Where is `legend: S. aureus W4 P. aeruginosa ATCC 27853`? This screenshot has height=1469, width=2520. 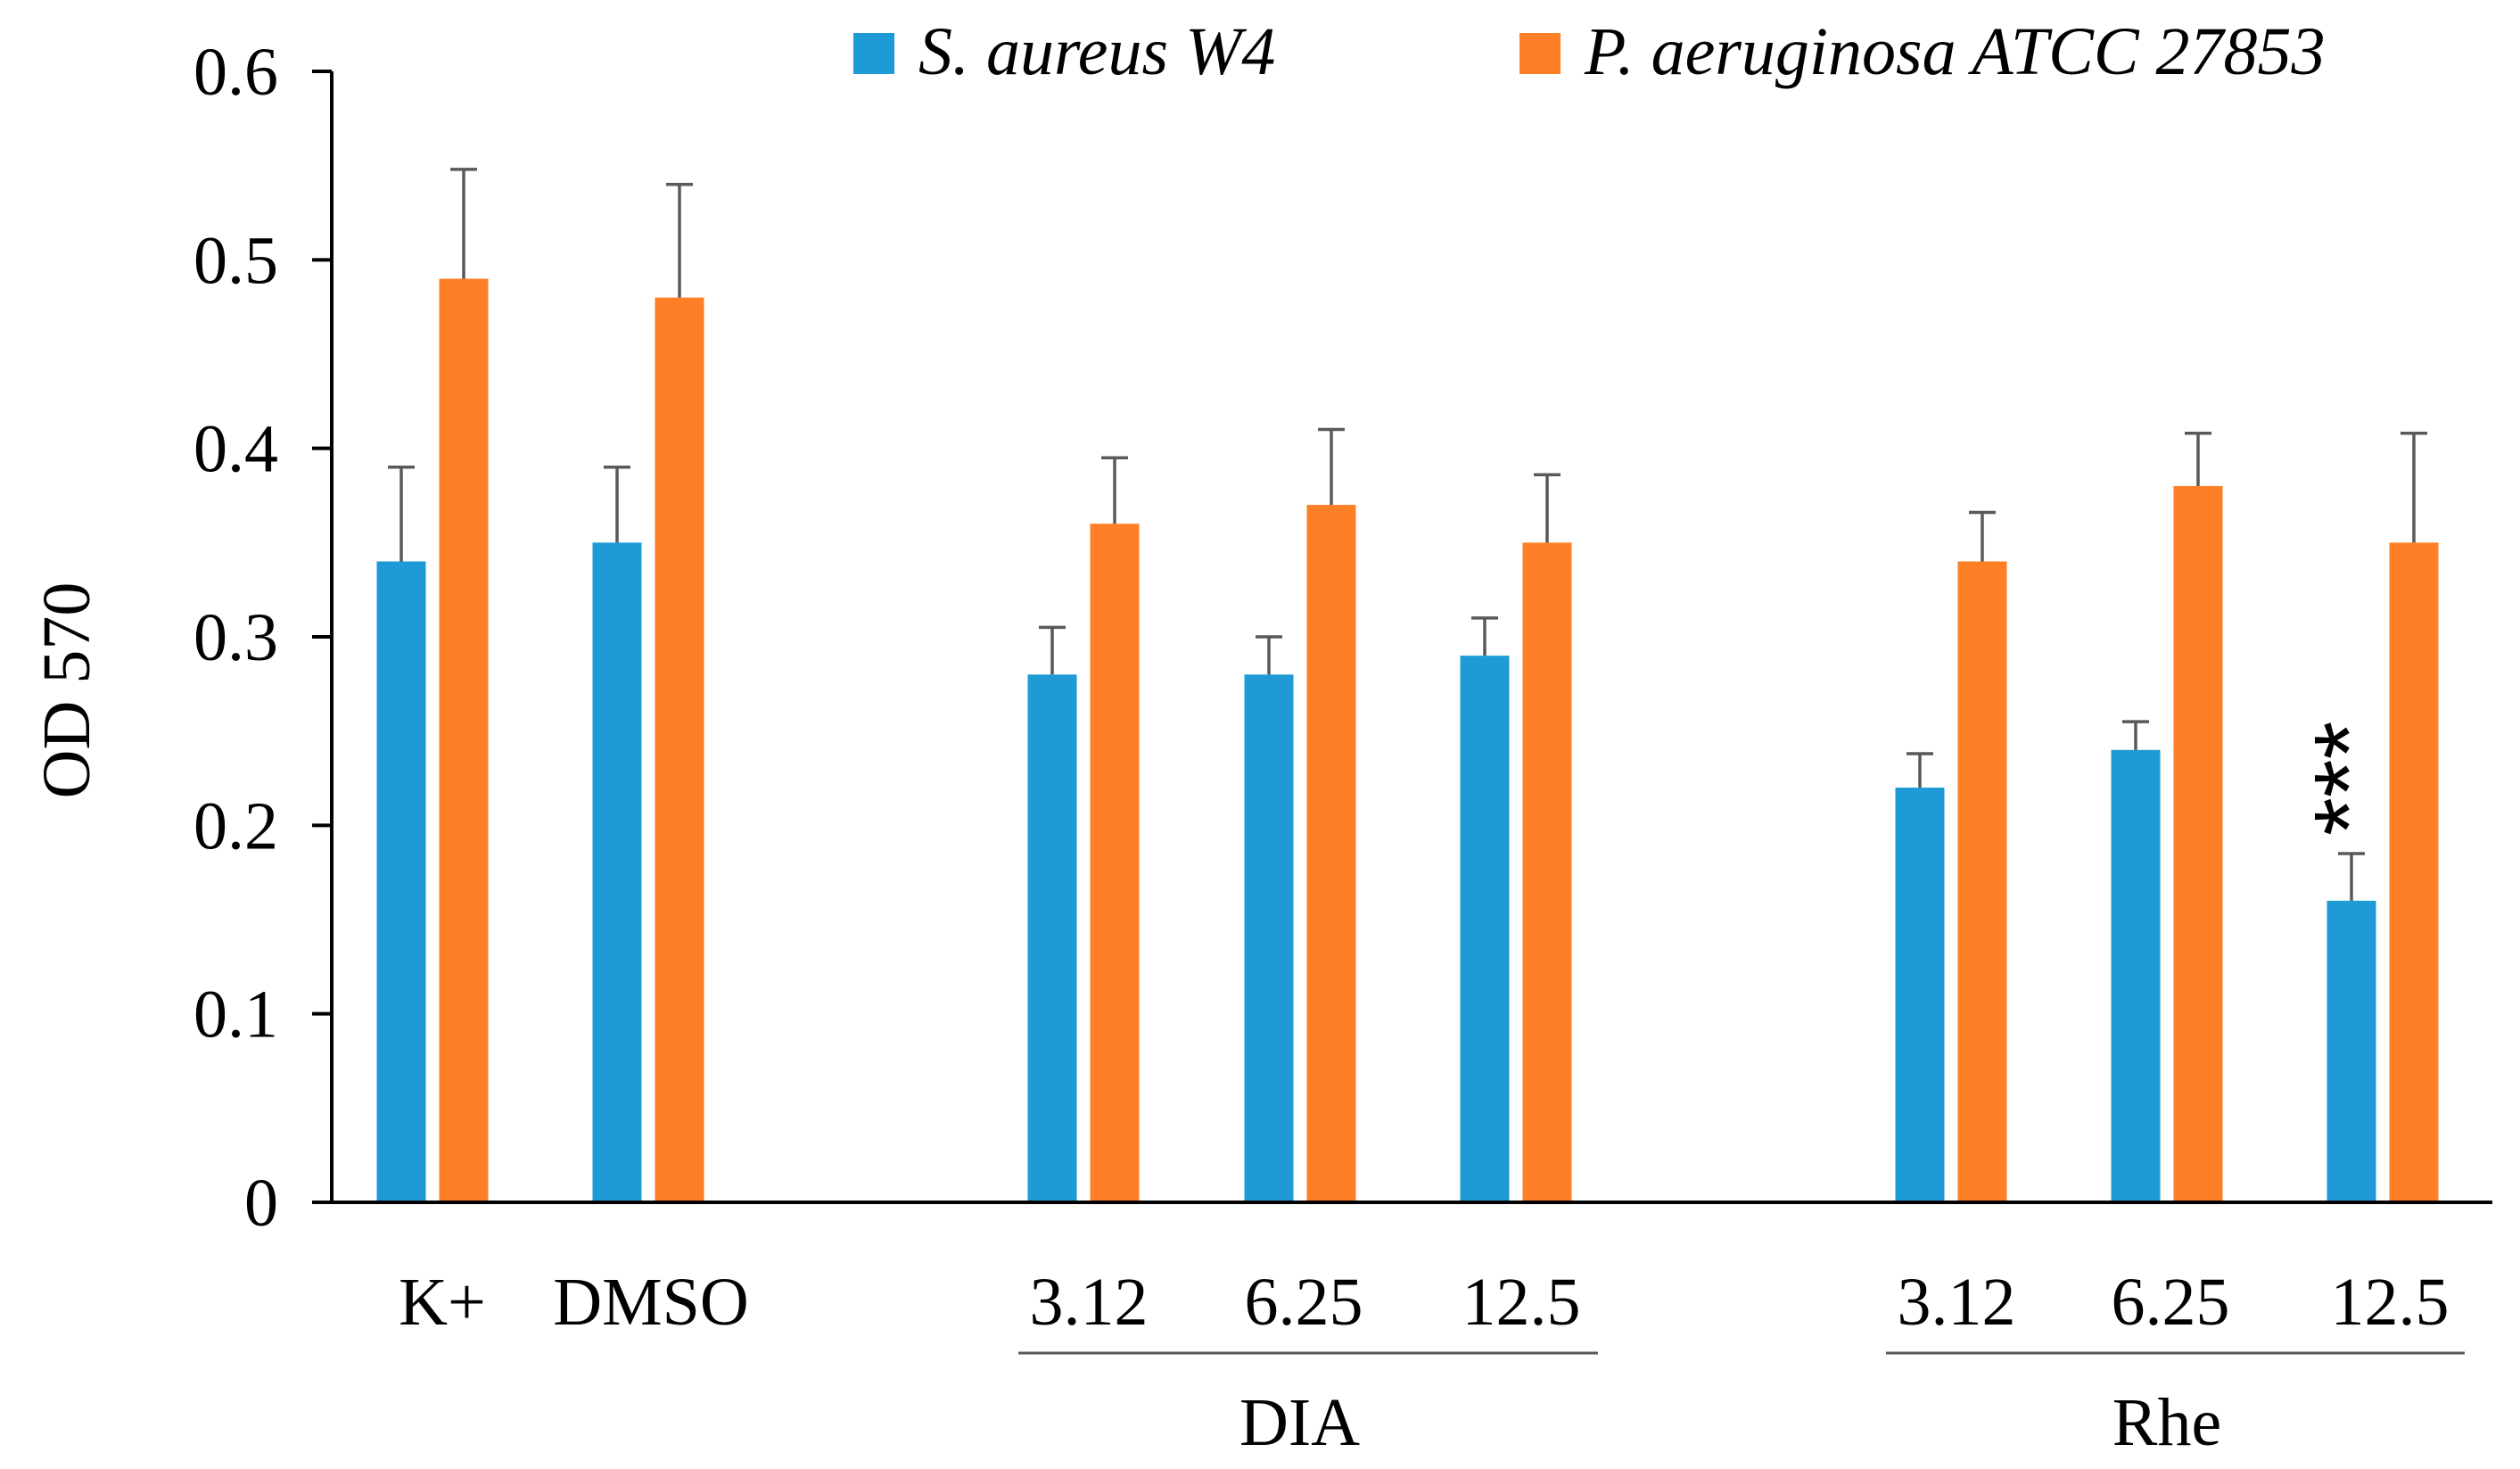
legend: S. aureus W4 P. aeruginosa ATCC 27853 is located at coordinates (1589, 51).